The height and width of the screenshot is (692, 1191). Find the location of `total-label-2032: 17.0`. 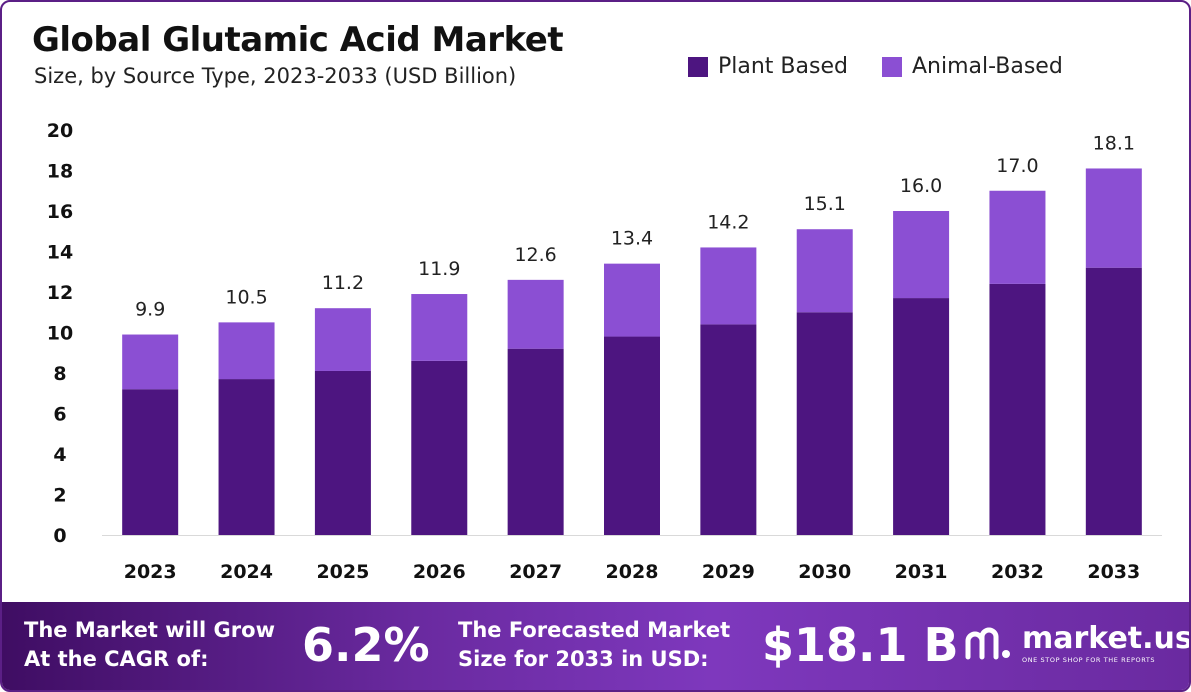

total-label-2032: 17.0 is located at coordinates (1017, 166).